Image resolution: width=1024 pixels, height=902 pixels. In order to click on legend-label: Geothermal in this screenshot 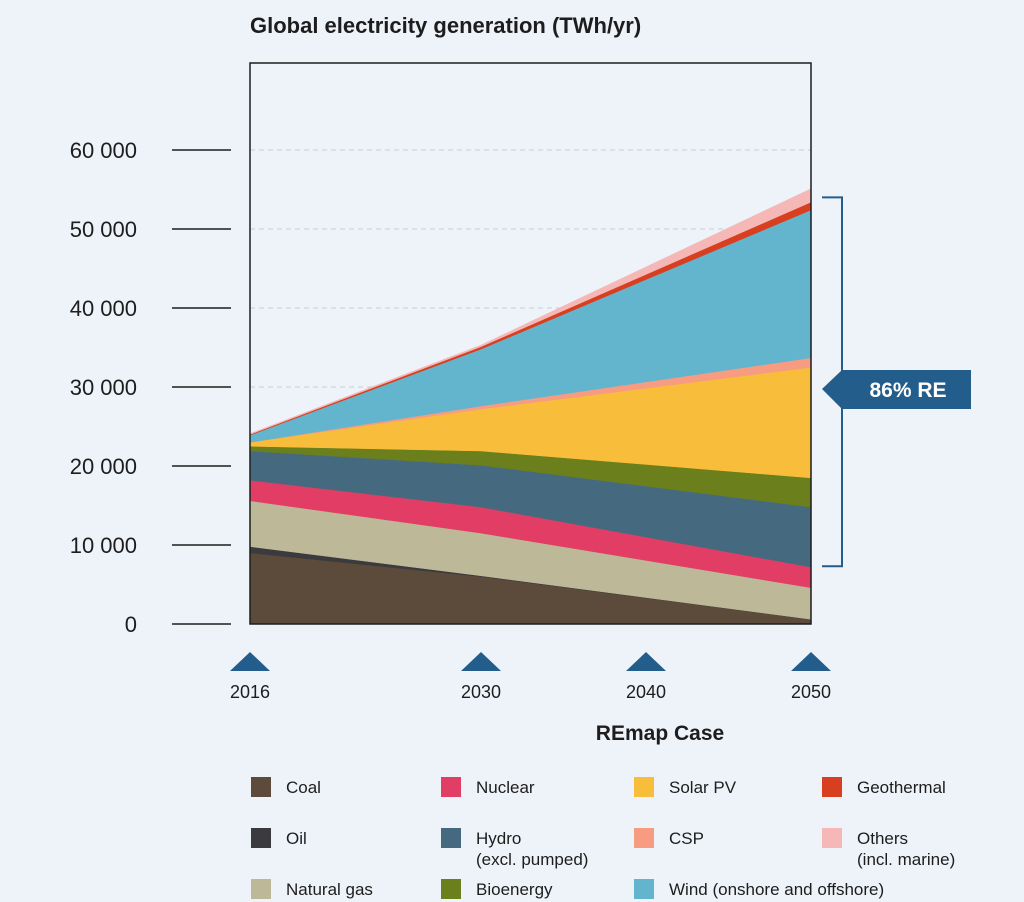, I will do `click(901, 787)`.